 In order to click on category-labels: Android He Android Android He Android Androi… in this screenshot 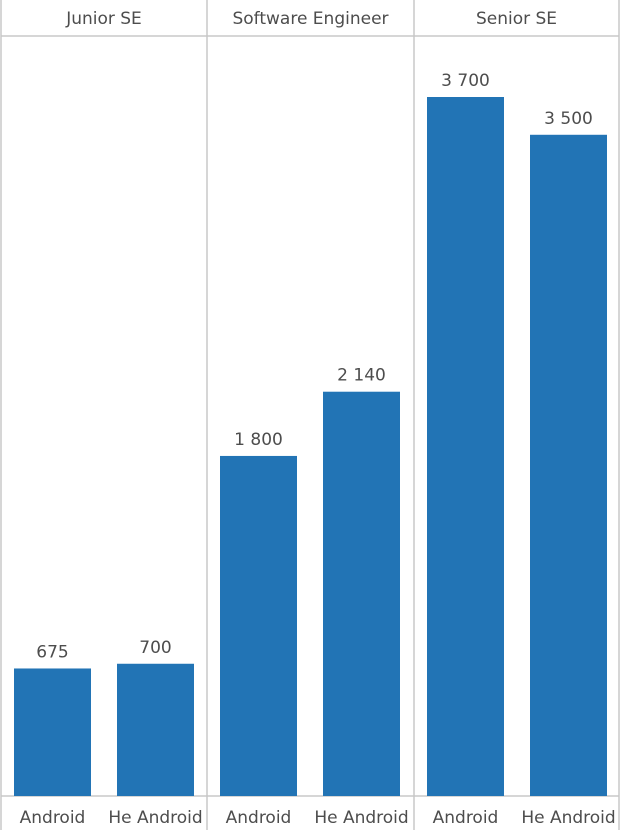, I will do `click(318, 818)`.